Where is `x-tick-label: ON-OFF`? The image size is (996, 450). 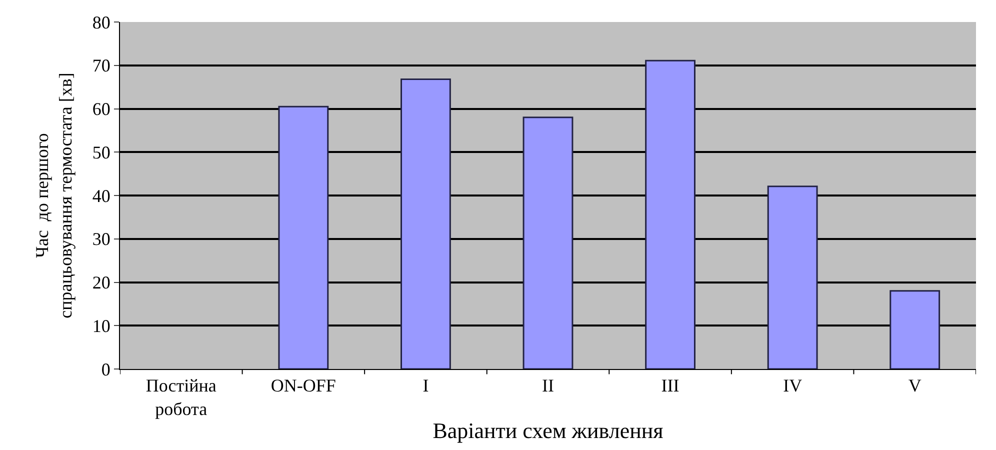
x-tick-label: ON-OFF is located at coordinates (303, 386).